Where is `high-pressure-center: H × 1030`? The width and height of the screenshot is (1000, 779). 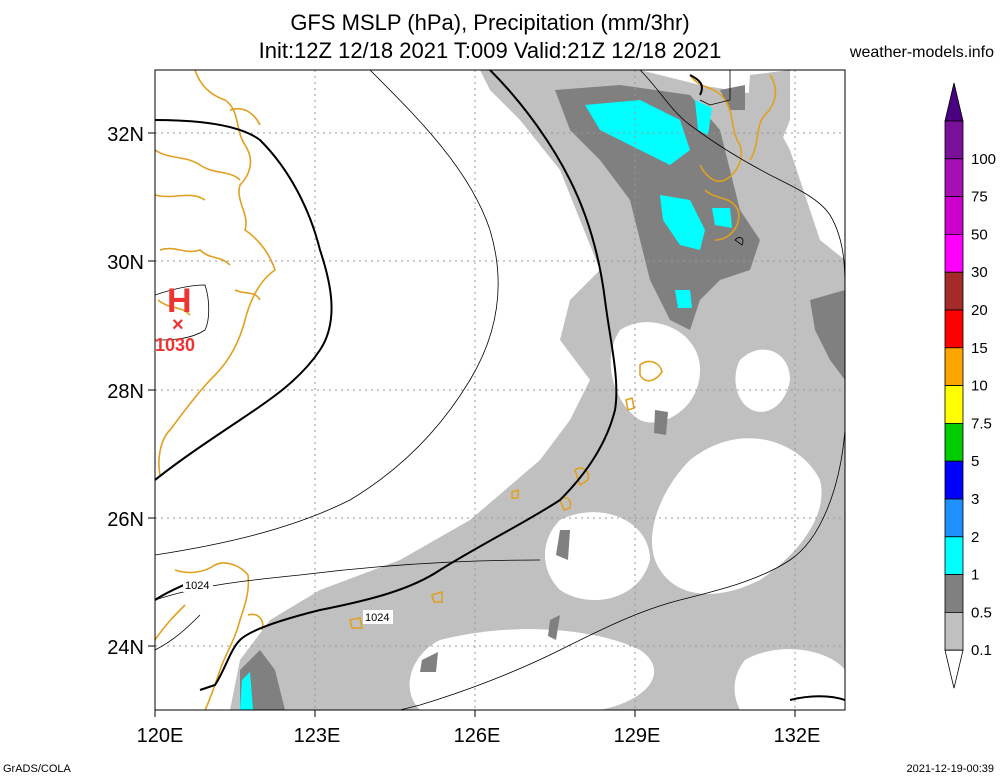 high-pressure-center: H × 1030 is located at coordinates (175, 318).